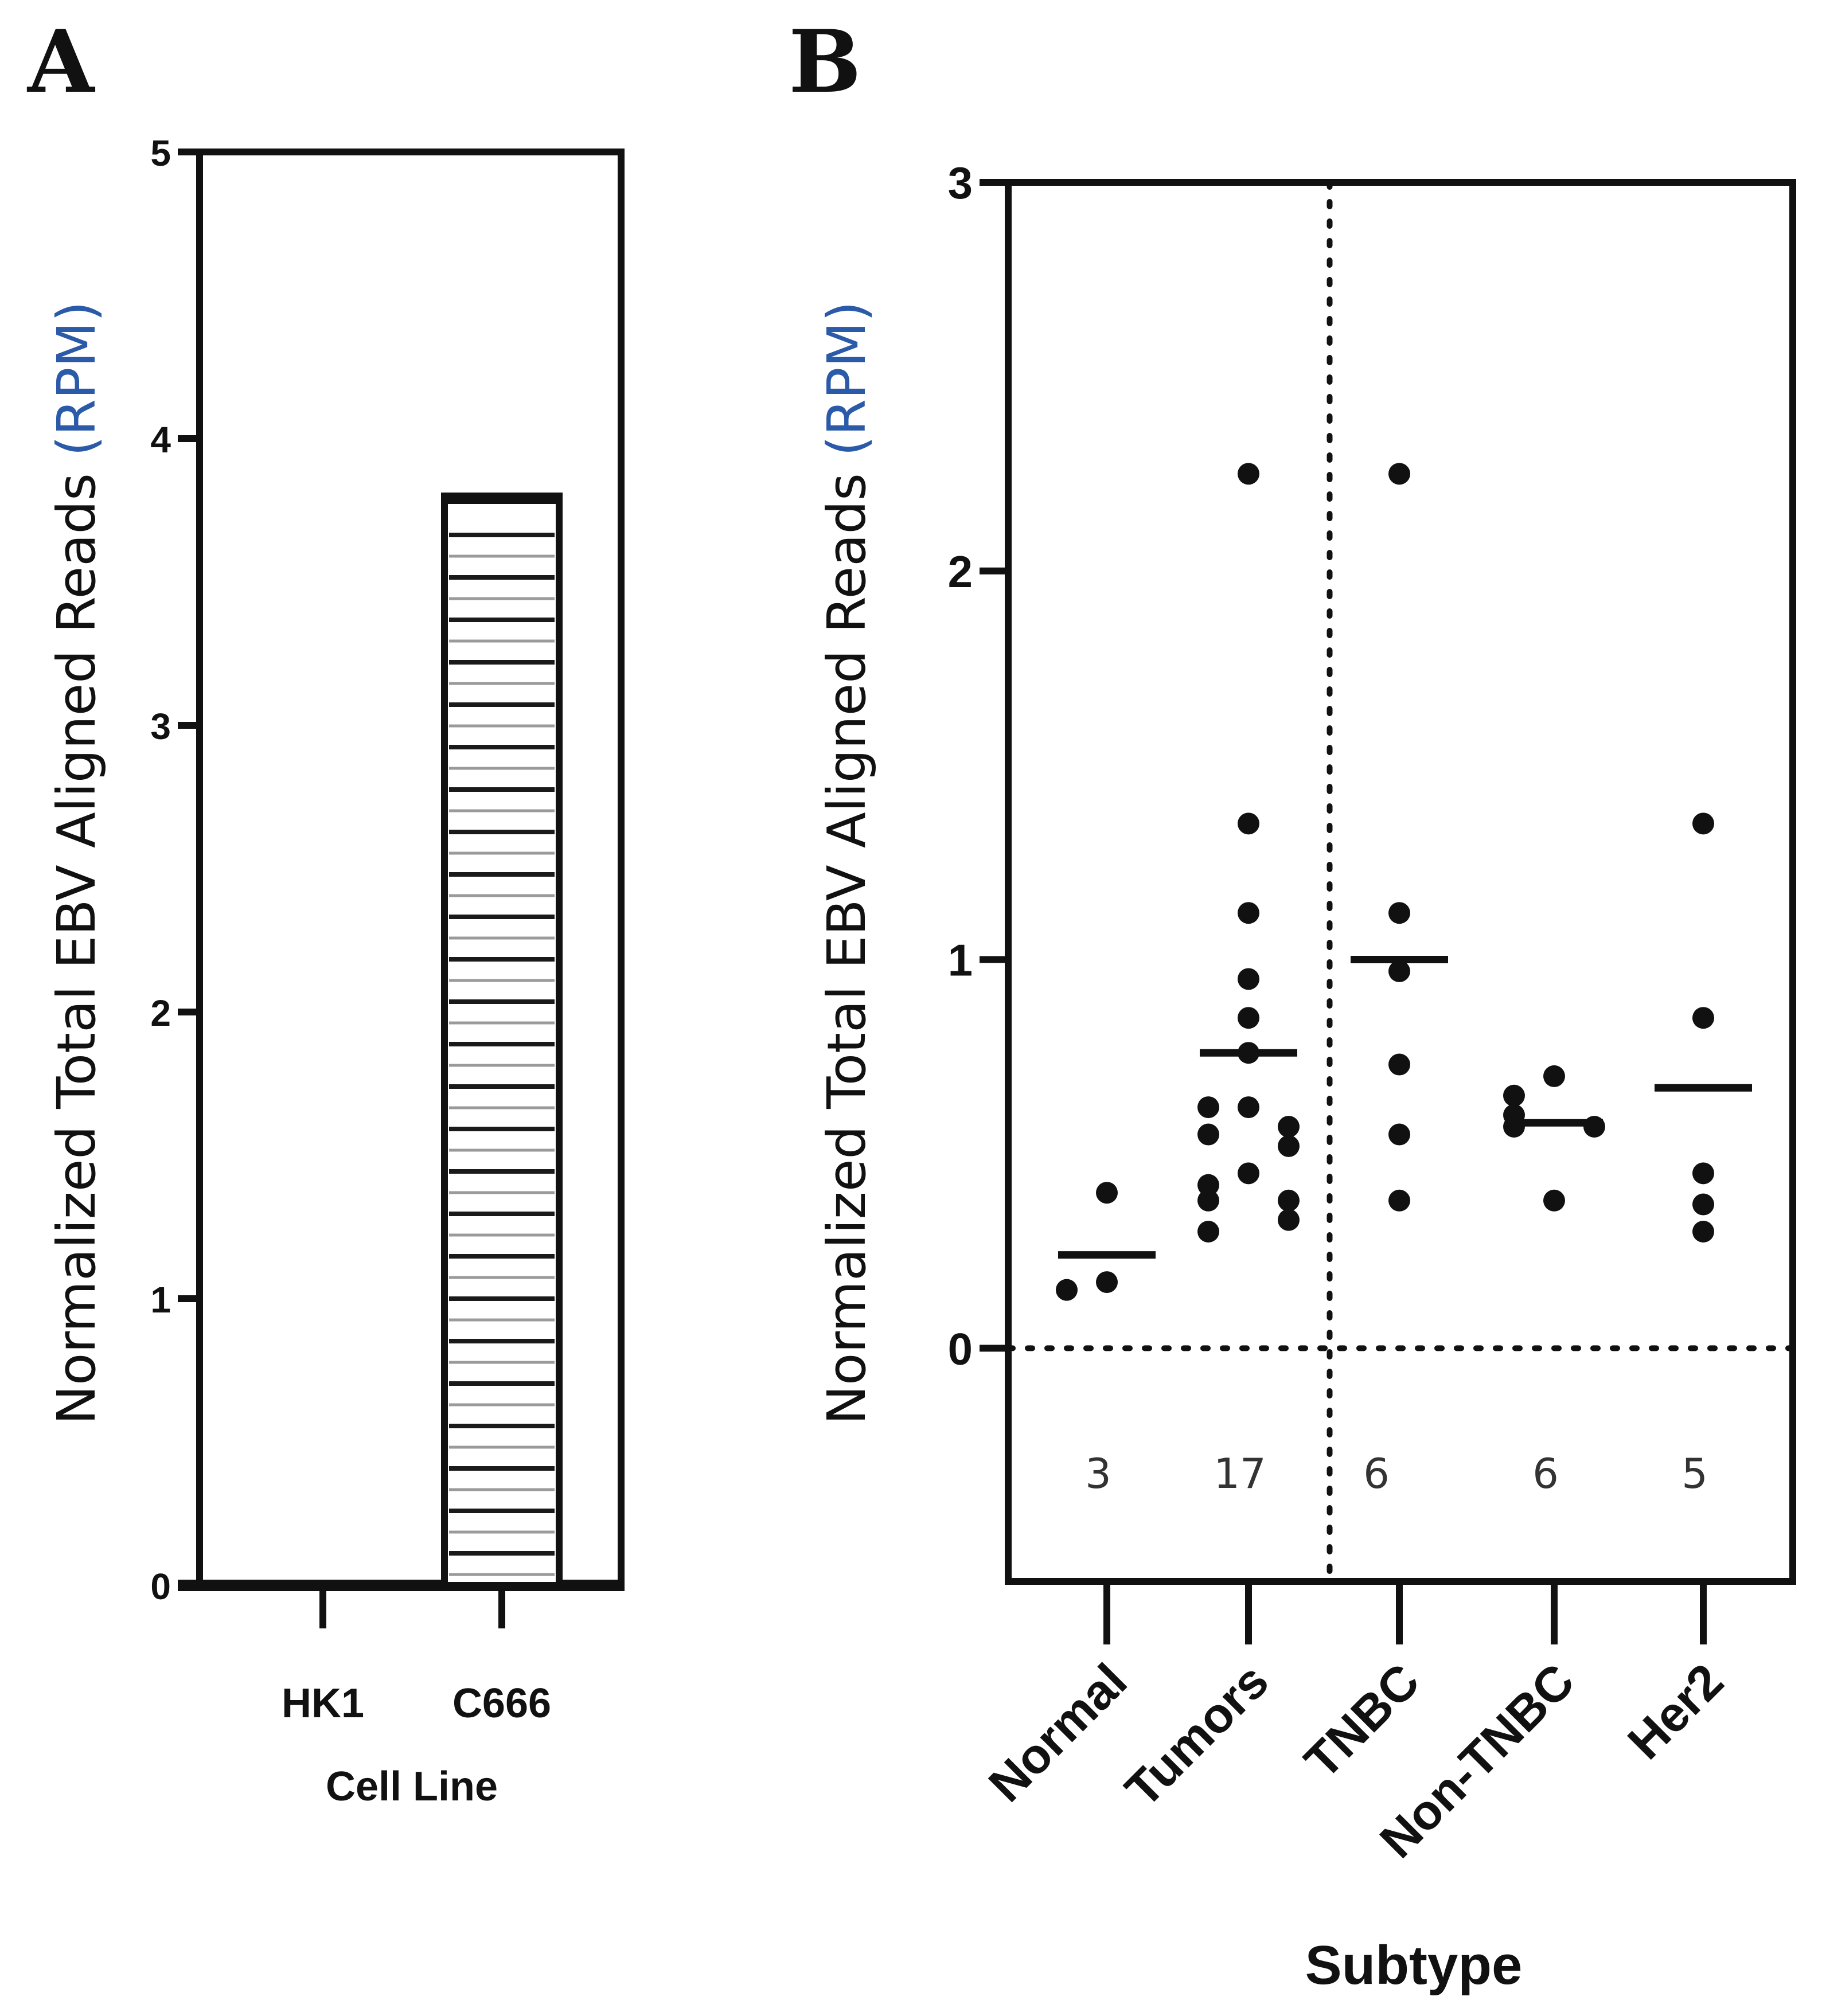 The width and height of the screenshot is (1822, 2016). I want to click on y-axis-b: 0 1 2 3, so click(978, 766).